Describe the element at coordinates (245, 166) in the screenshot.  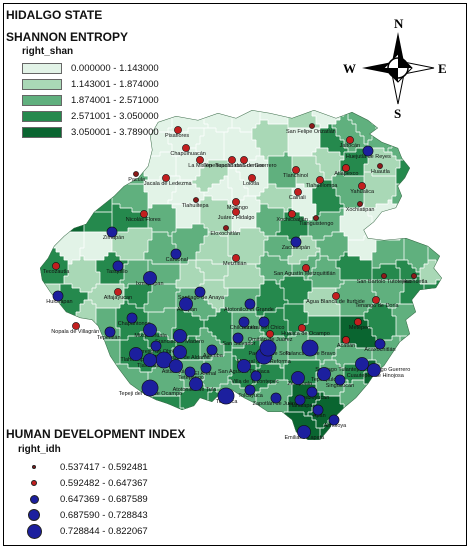
I see `municipality-label: Tepehuacán de Guerrero` at that location.